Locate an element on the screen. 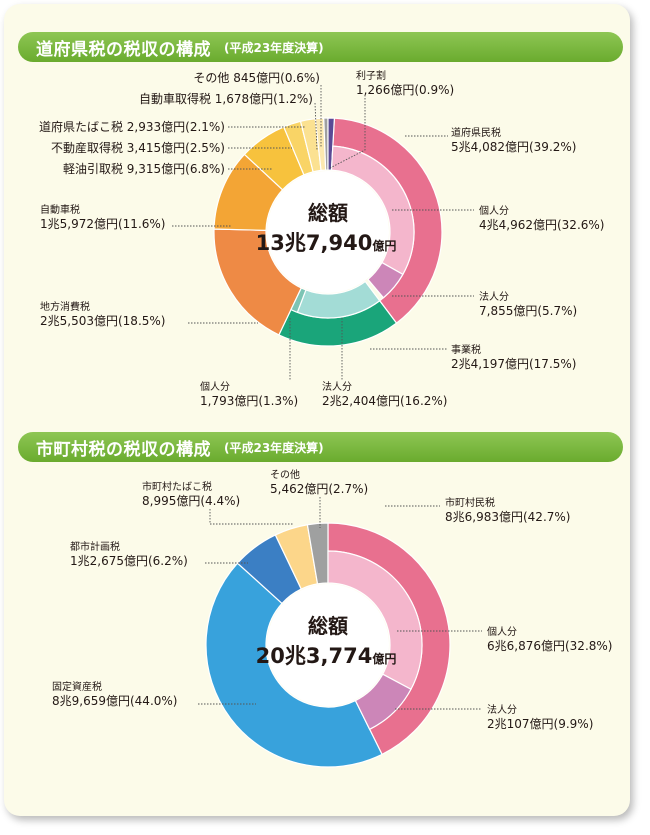  section-header-prefecture: 道府県税の税収の構成 (平成23年度決算) is located at coordinates (320, 47).